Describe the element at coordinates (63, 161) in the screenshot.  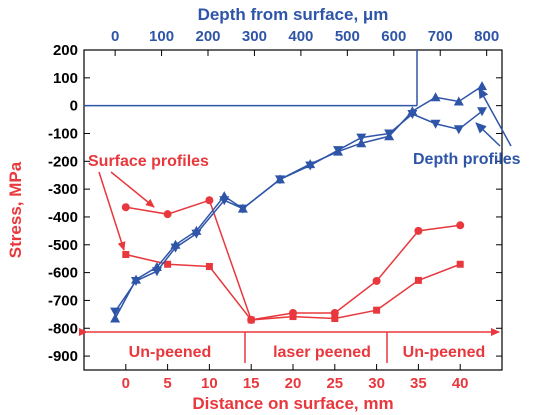
I see `y-tick-label: -200` at that location.